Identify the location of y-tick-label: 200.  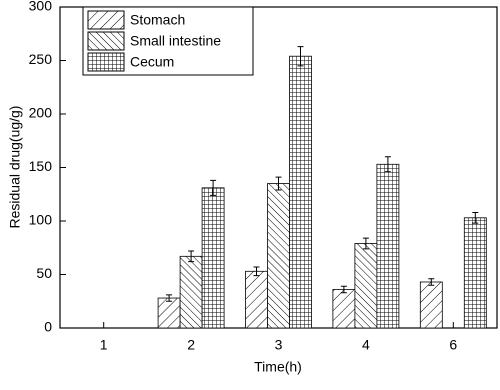
(41, 113).